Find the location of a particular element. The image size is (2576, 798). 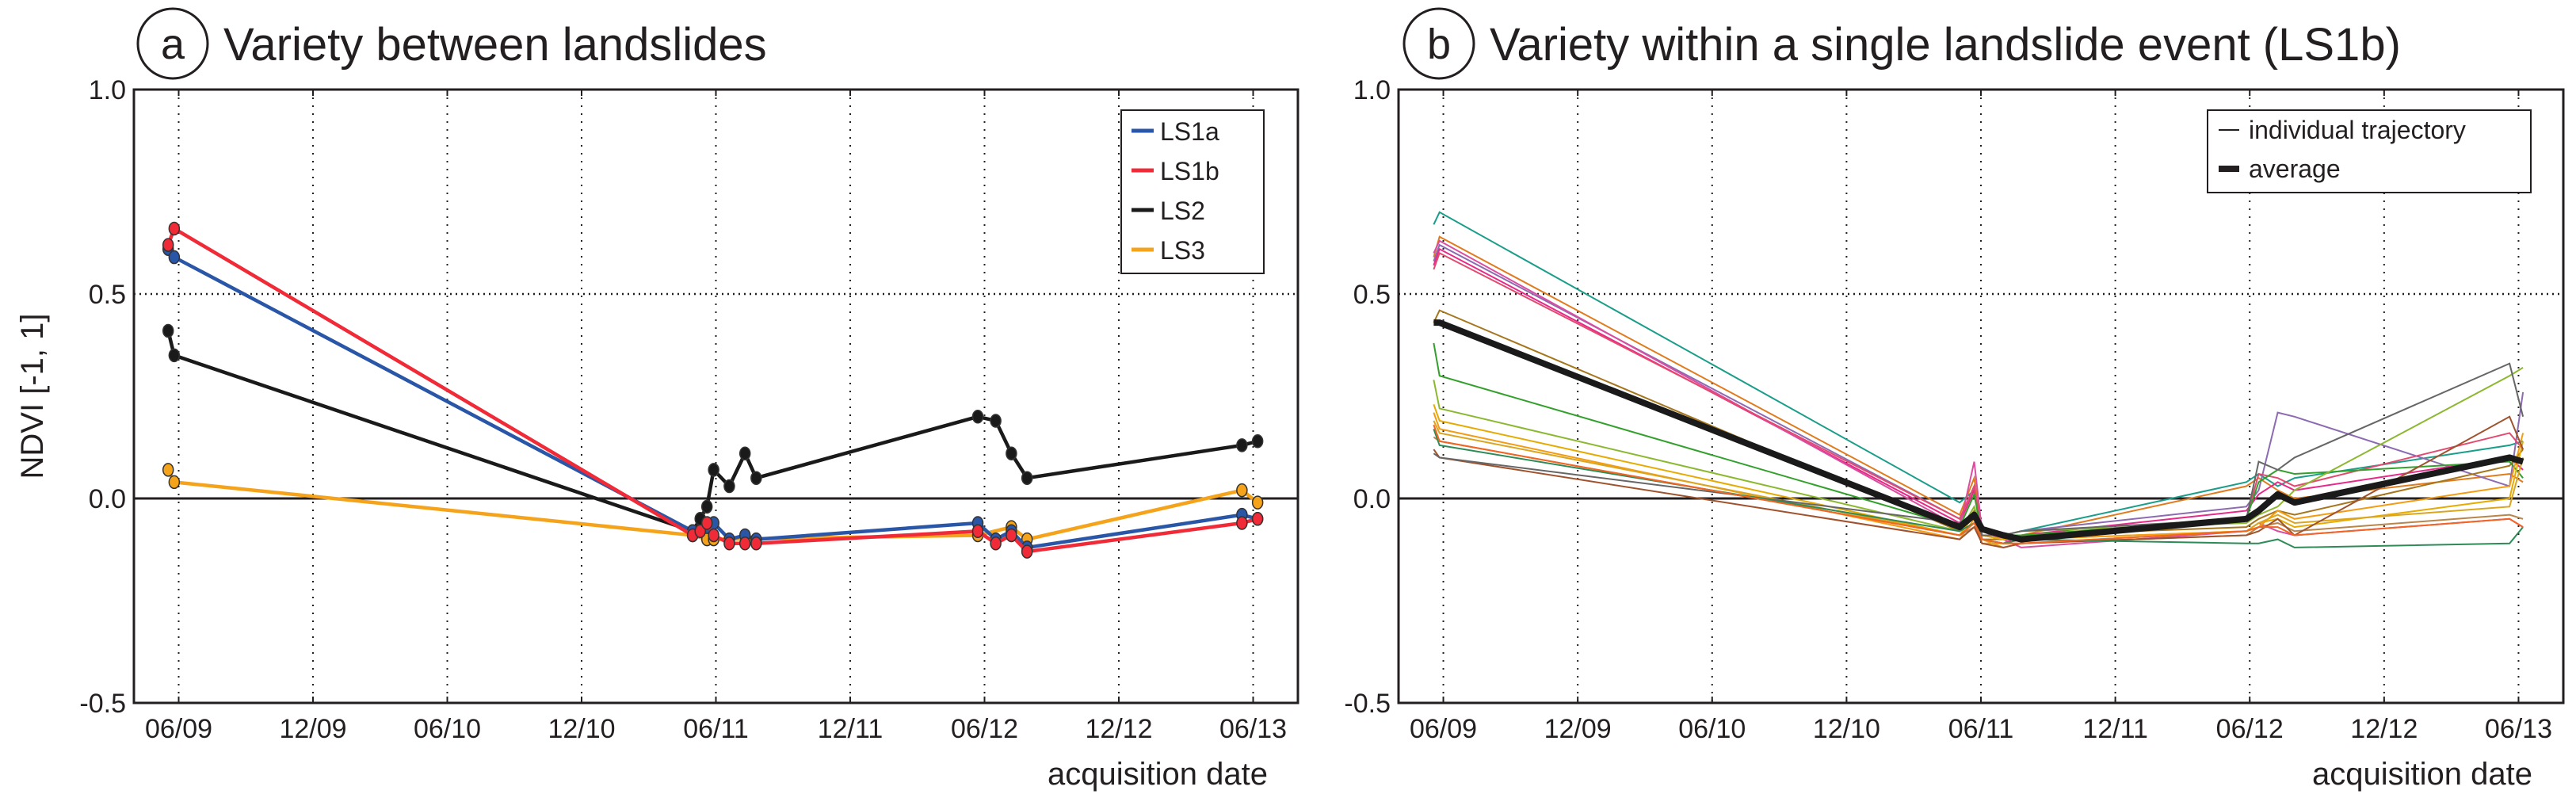

series-LS2 is located at coordinates (713, 431).